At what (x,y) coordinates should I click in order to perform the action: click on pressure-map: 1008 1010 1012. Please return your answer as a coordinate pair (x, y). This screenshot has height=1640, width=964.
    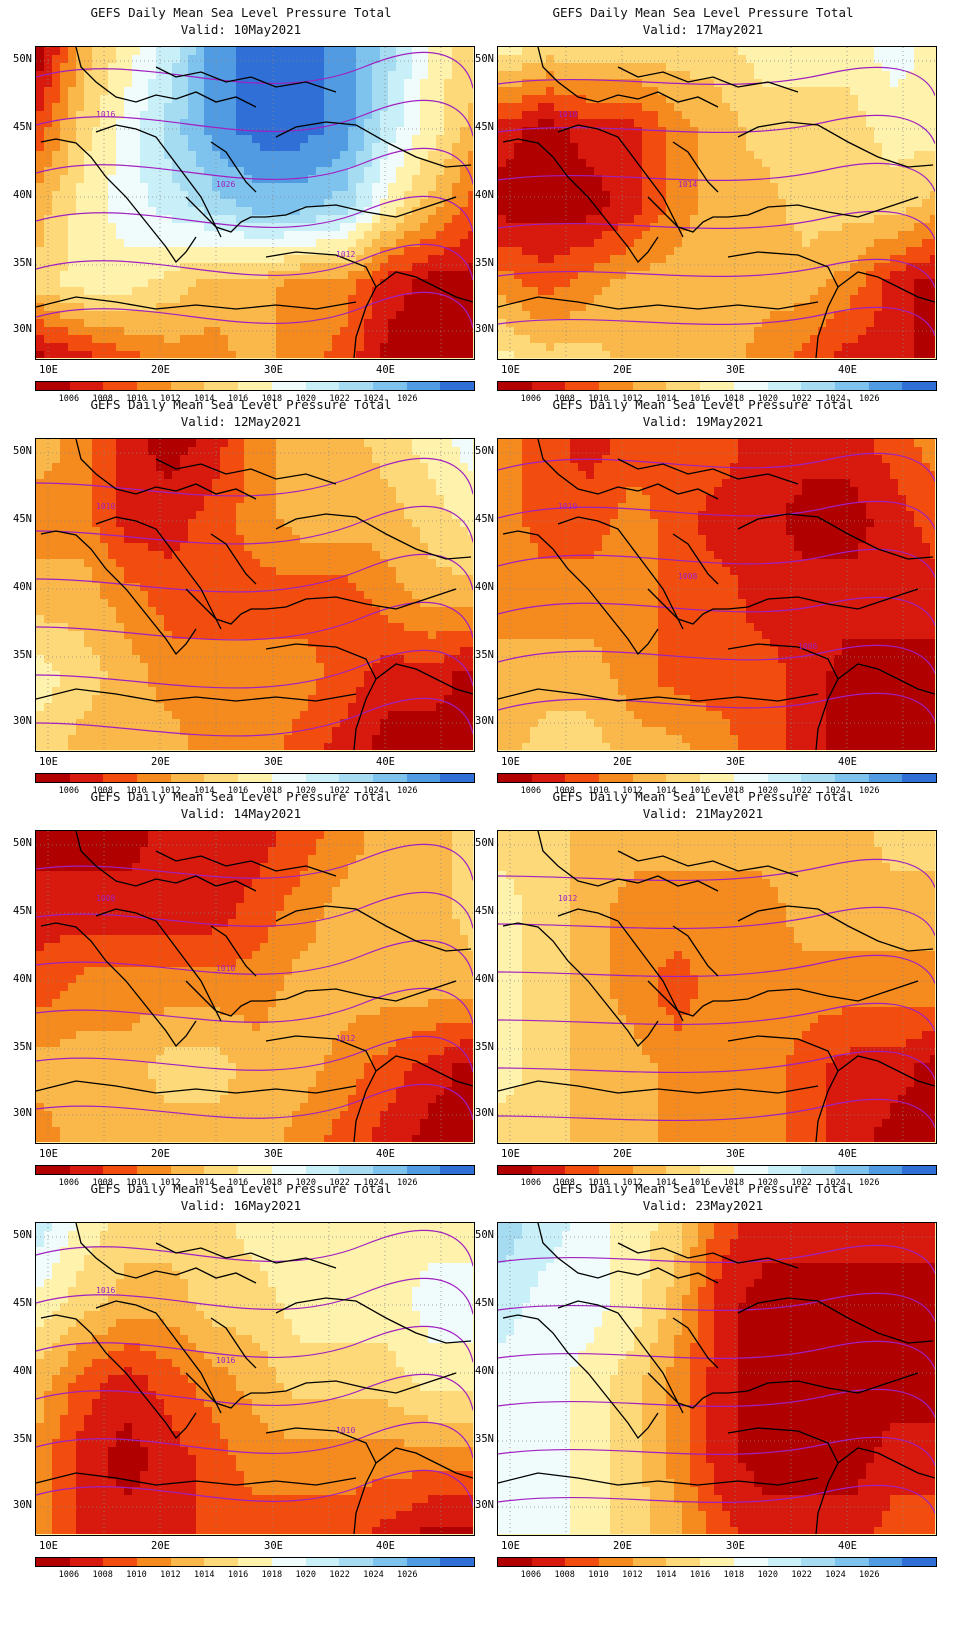
    Looking at the image, I should click on (255, 987).